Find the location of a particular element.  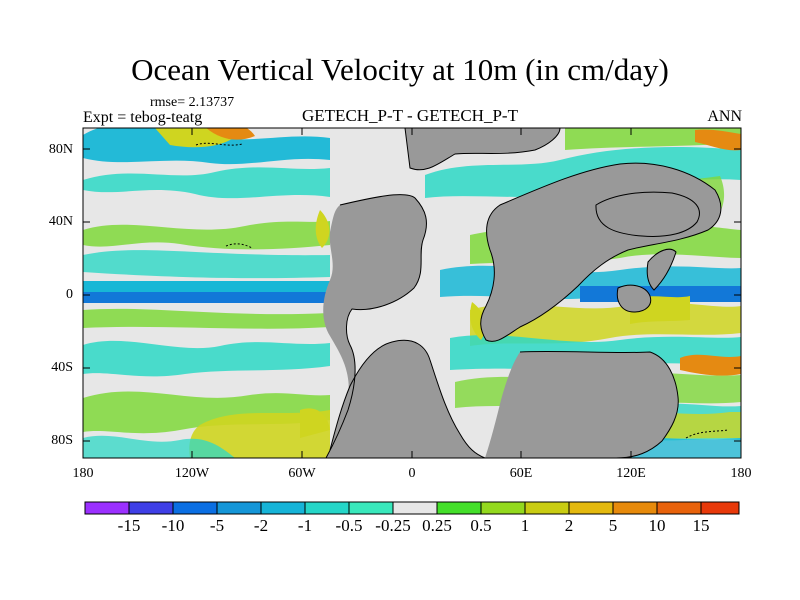

colorbar-label-pos1: 1 is located at coordinates (525, 525).